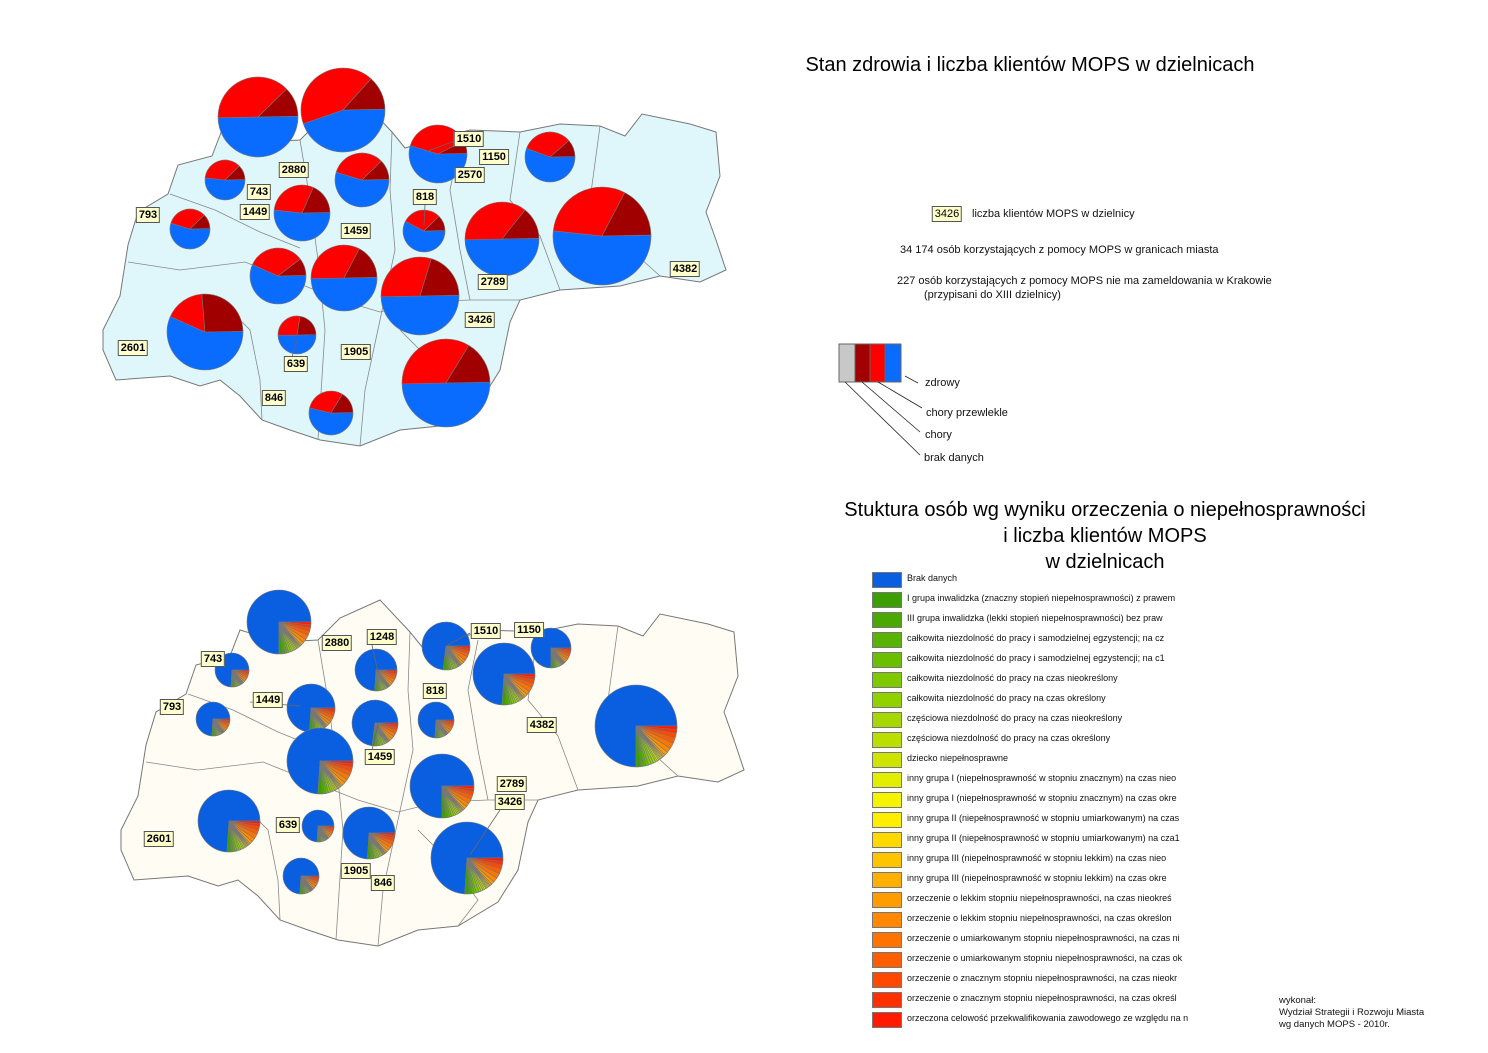  What do you see at coordinates (529, 630) in the screenshot?
I see `district-client-count-label: 1150` at bounding box center [529, 630].